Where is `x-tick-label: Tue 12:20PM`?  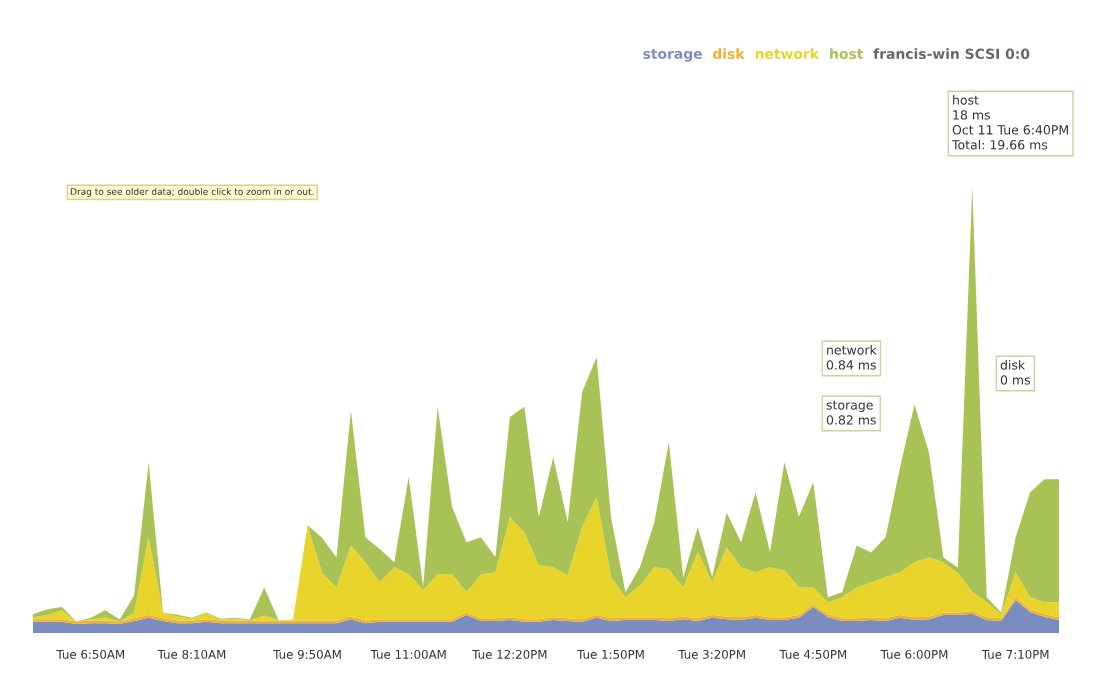
x-tick-label: Tue 12:20PM is located at coordinates (509, 654).